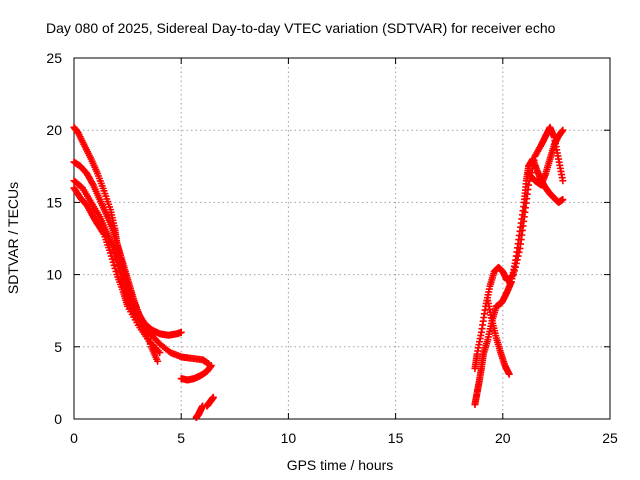 The height and width of the screenshot is (480, 640). What do you see at coordinates (503, 438) in the screenshot?
I see `x-tick-label: 20` at bounding box center [503, 438].